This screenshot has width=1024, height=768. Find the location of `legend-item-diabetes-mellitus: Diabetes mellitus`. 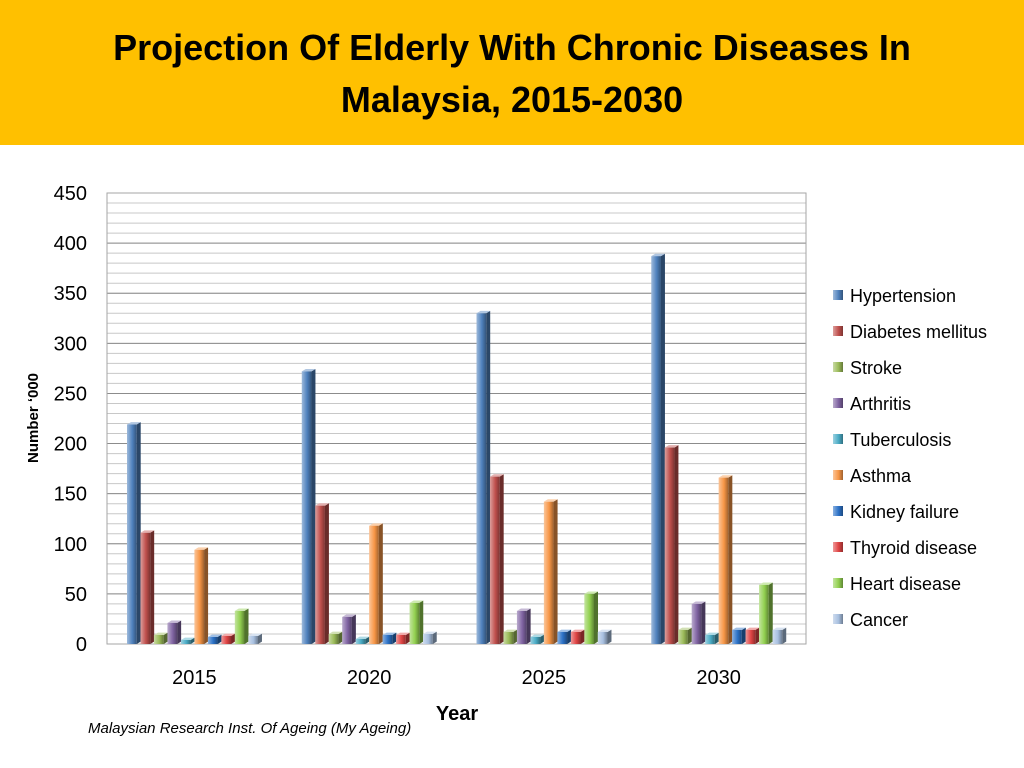

legend-item-diabetes-mellitus: Diabetes mellitus is located at coordinates (910, 332).